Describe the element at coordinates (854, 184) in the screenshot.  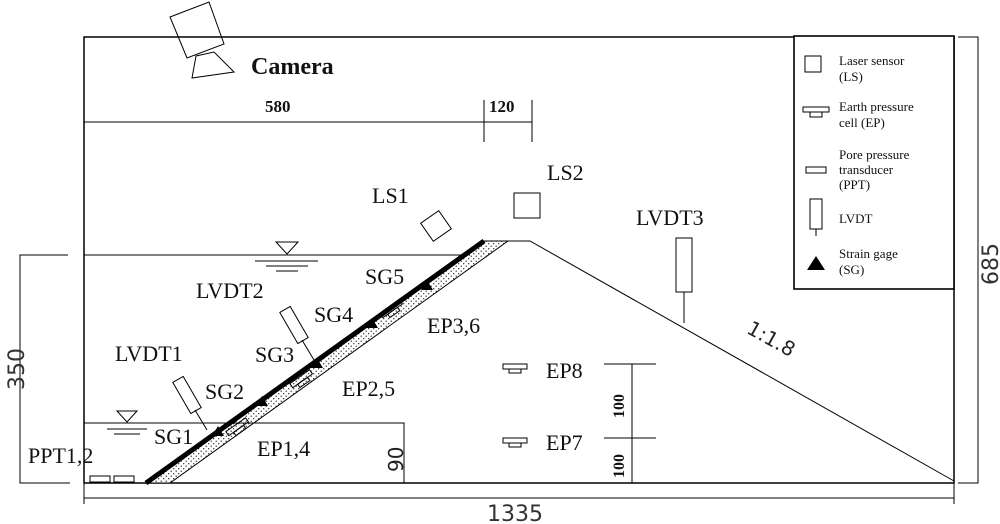
I see `legend-ppt-line3: (PPT)` at that location.